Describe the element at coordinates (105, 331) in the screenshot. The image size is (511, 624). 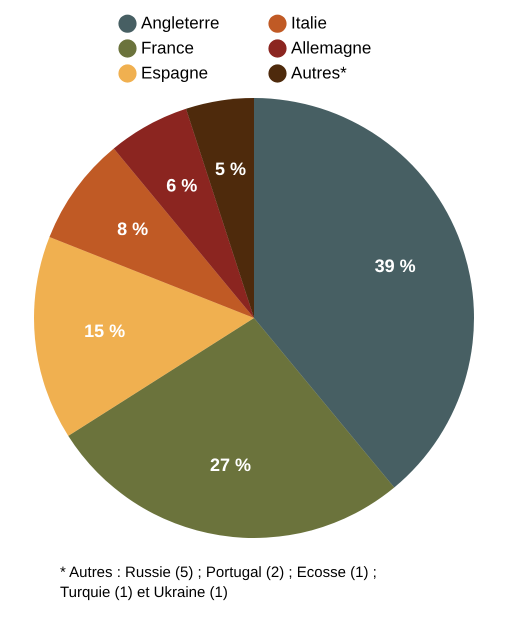
I see `data-label: 15 %` at that location.